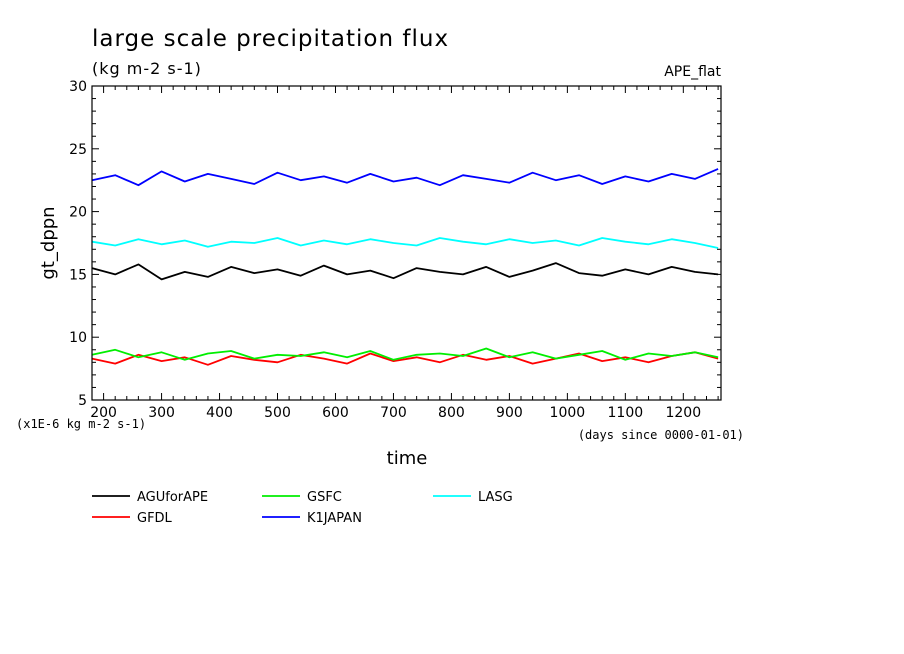  I want to click on series-line-aguforape, so click(405, 271).